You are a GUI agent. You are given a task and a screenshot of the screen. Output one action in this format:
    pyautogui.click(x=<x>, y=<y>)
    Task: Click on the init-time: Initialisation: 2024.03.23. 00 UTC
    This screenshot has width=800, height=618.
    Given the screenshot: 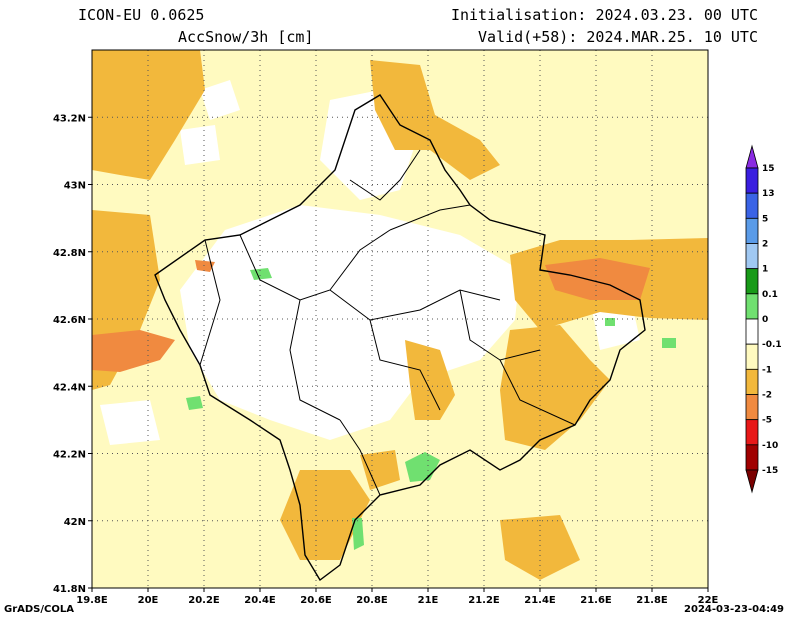 What is the action you would take?
    pyautogui.click(x=604, y=15)
    